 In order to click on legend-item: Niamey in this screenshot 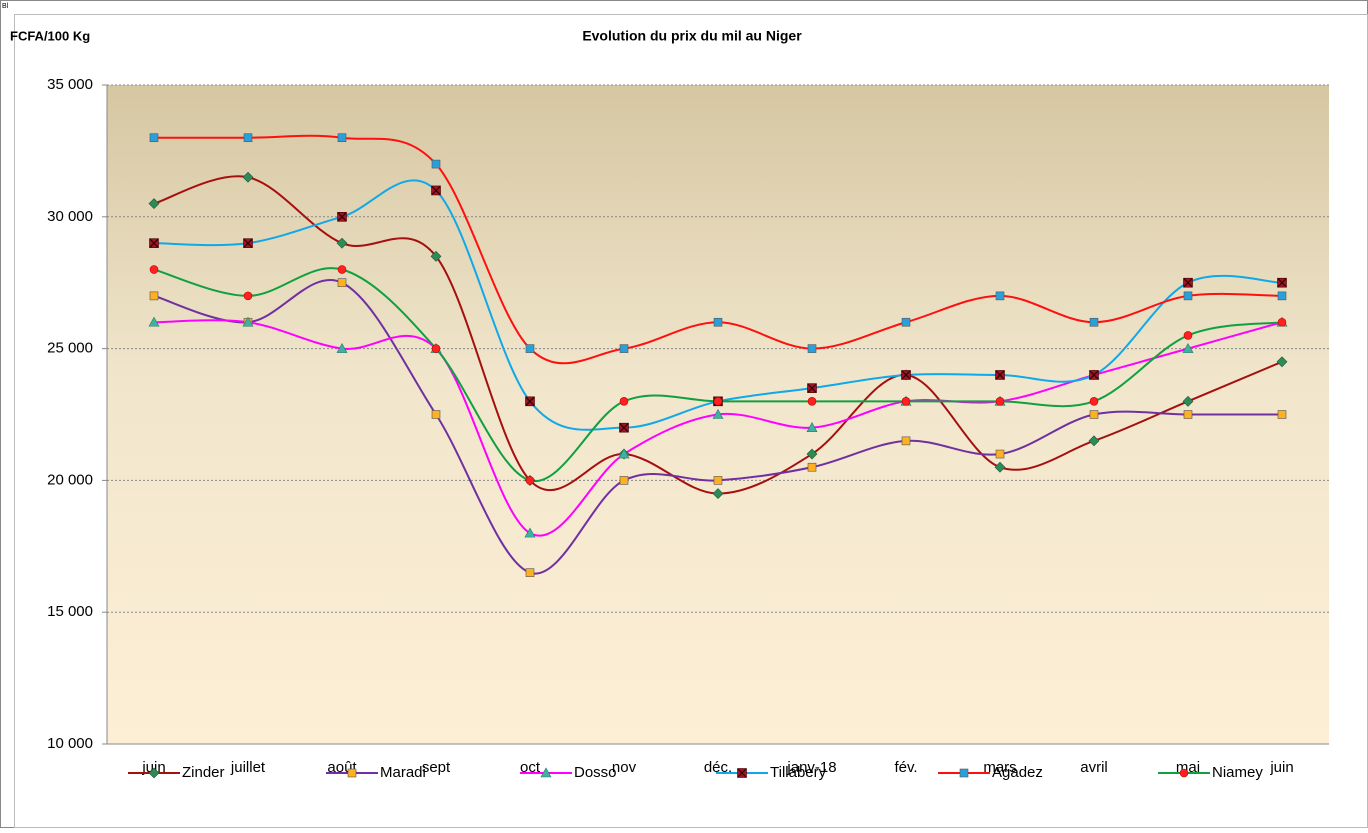, I will do `click(1210, 772)`.